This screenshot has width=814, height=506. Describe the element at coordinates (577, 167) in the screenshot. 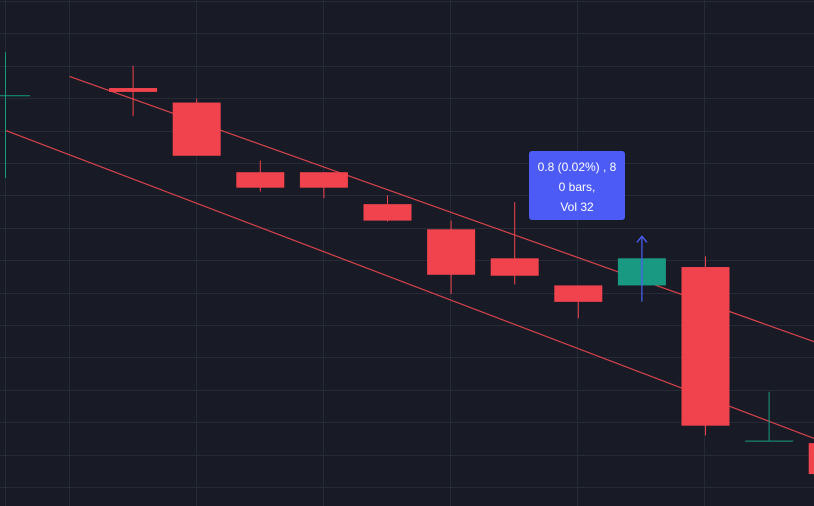

I see `measure-line-1: 0.8 (0.02%) , 8` at that location.